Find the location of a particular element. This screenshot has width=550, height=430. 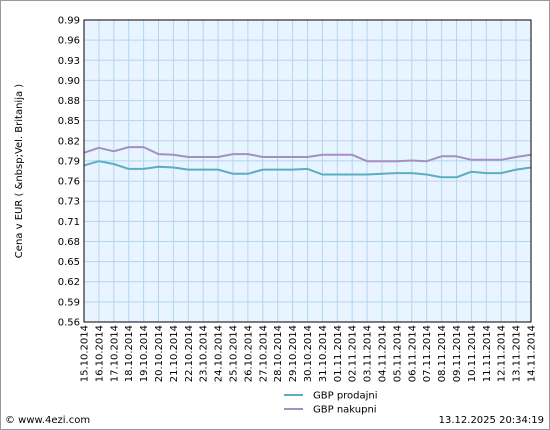

y-tick-label: 0.90 is located at coordinates (69, 81).